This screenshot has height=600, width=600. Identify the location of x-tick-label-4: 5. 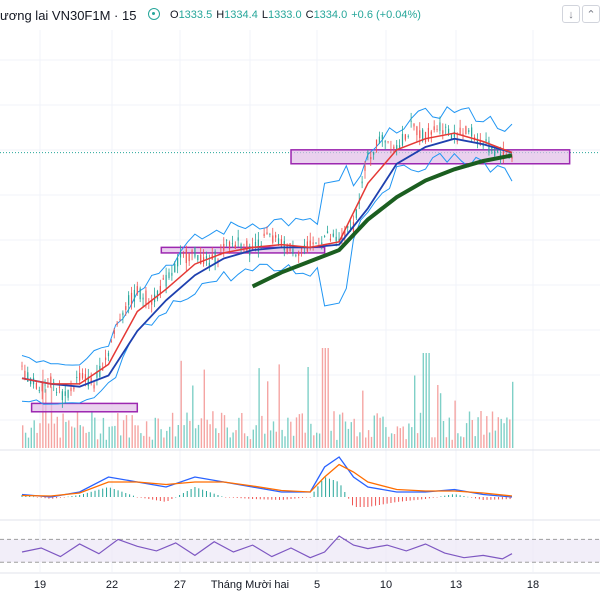
(317, 585).